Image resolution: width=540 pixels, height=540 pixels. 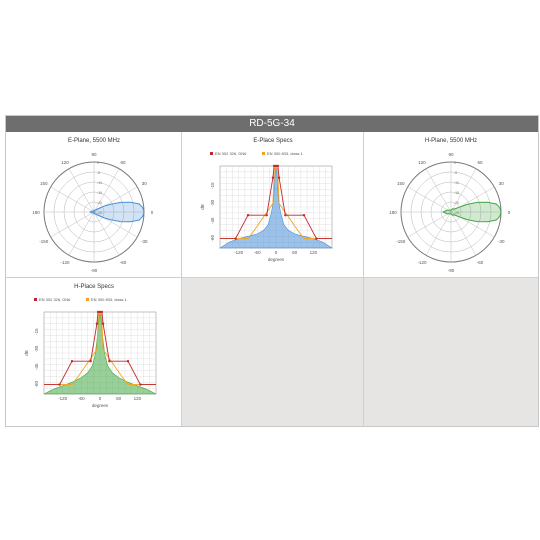 I want to click on chart-title-e-place-specs: E-Place Specs, so click(x=273, y=141).